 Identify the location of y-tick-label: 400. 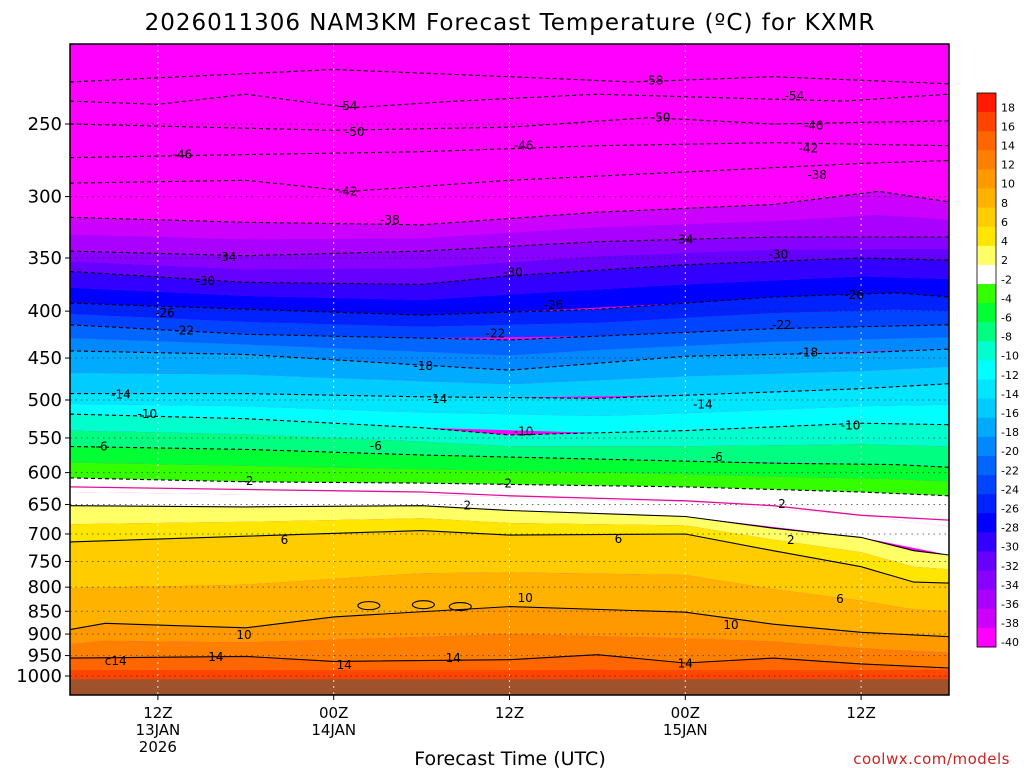
(45, 311).